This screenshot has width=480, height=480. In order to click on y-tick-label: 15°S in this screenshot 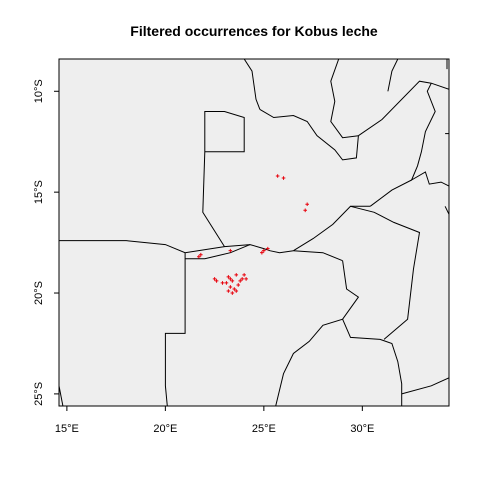, I will do `click(39, 192)`.